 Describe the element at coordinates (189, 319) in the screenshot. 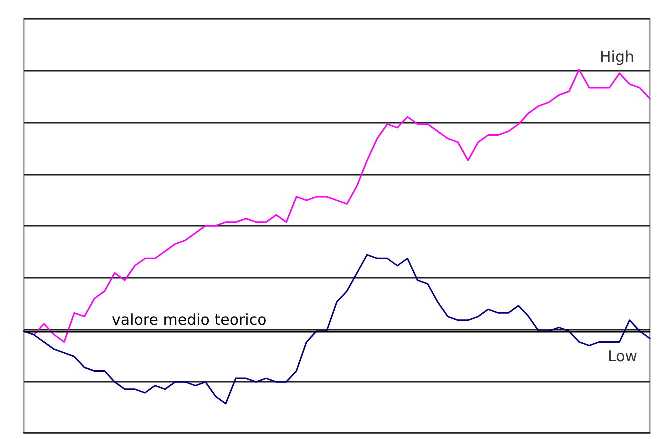

I see `ref-line-label: valore medio teorico` at that location.